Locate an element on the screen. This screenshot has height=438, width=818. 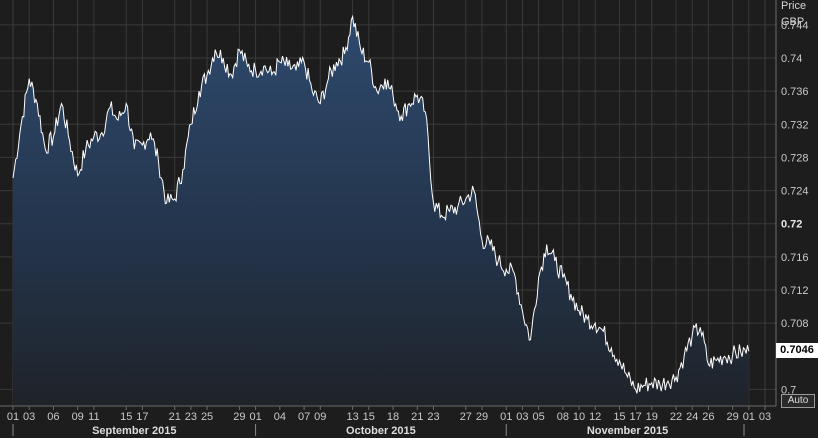
y-axis-title: Price is located at coordinates (793, 6).